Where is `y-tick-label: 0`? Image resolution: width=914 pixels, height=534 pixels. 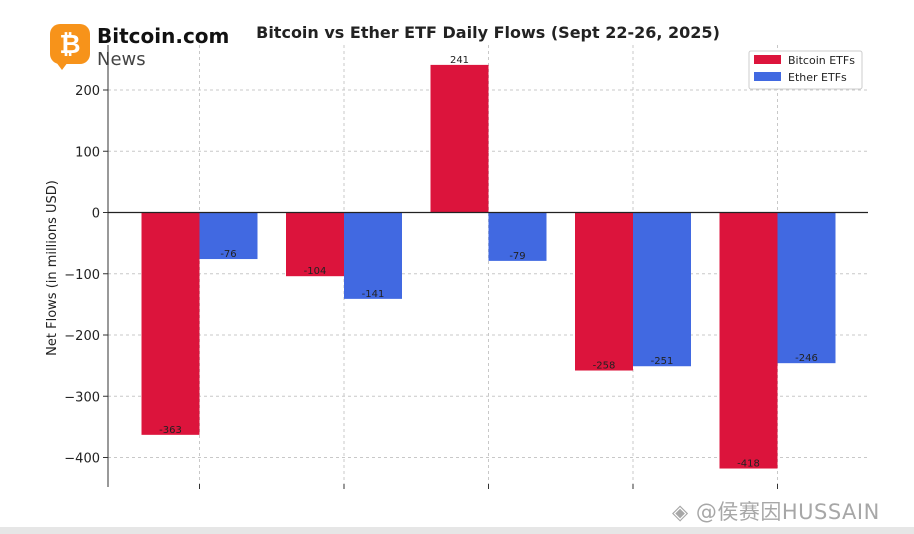 y-tick-label: 0 is located at coordinates (96, 214).